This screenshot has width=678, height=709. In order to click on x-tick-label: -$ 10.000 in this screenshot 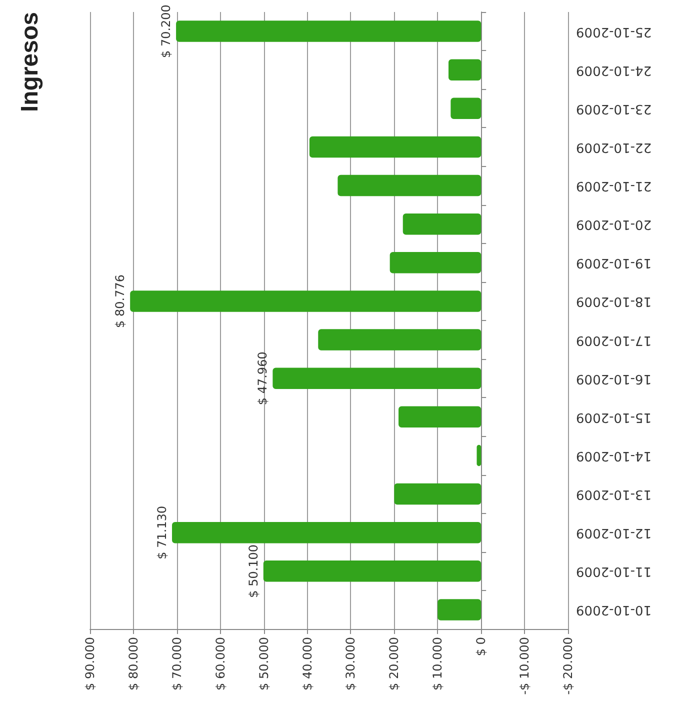, I will do `click(525, 666)`.